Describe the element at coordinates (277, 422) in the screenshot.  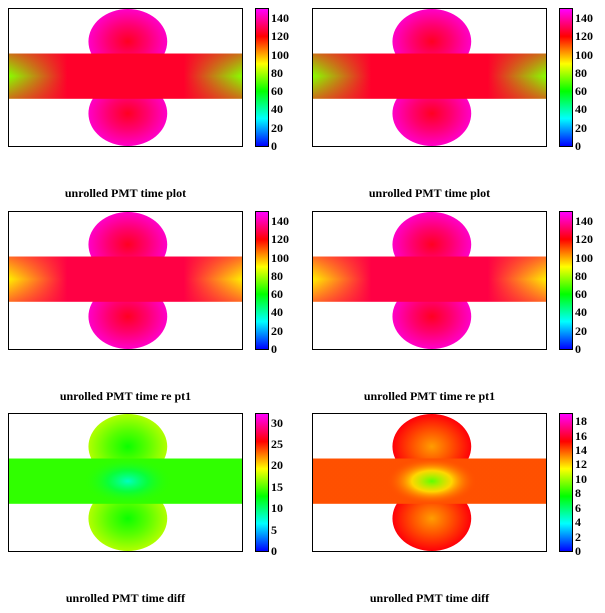
I see `colorbar-tick-label: 30` at that location.